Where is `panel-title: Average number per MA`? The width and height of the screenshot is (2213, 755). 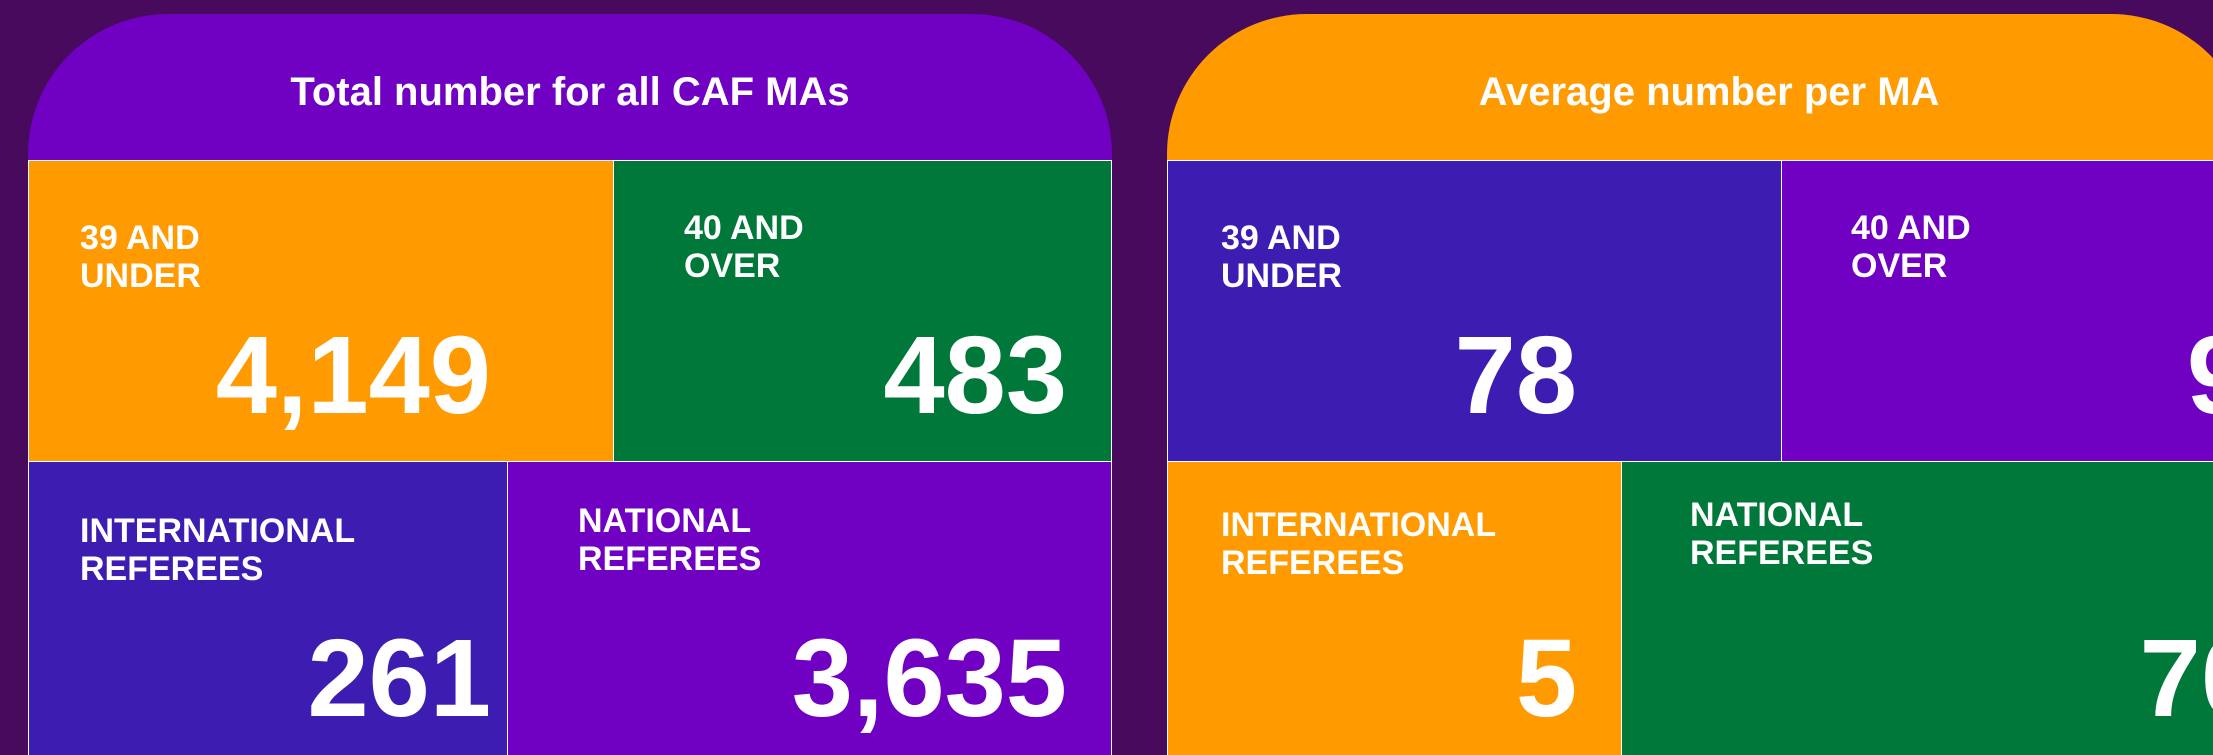 panel-title: Average number per MA is located at coordinates (1709, 92).